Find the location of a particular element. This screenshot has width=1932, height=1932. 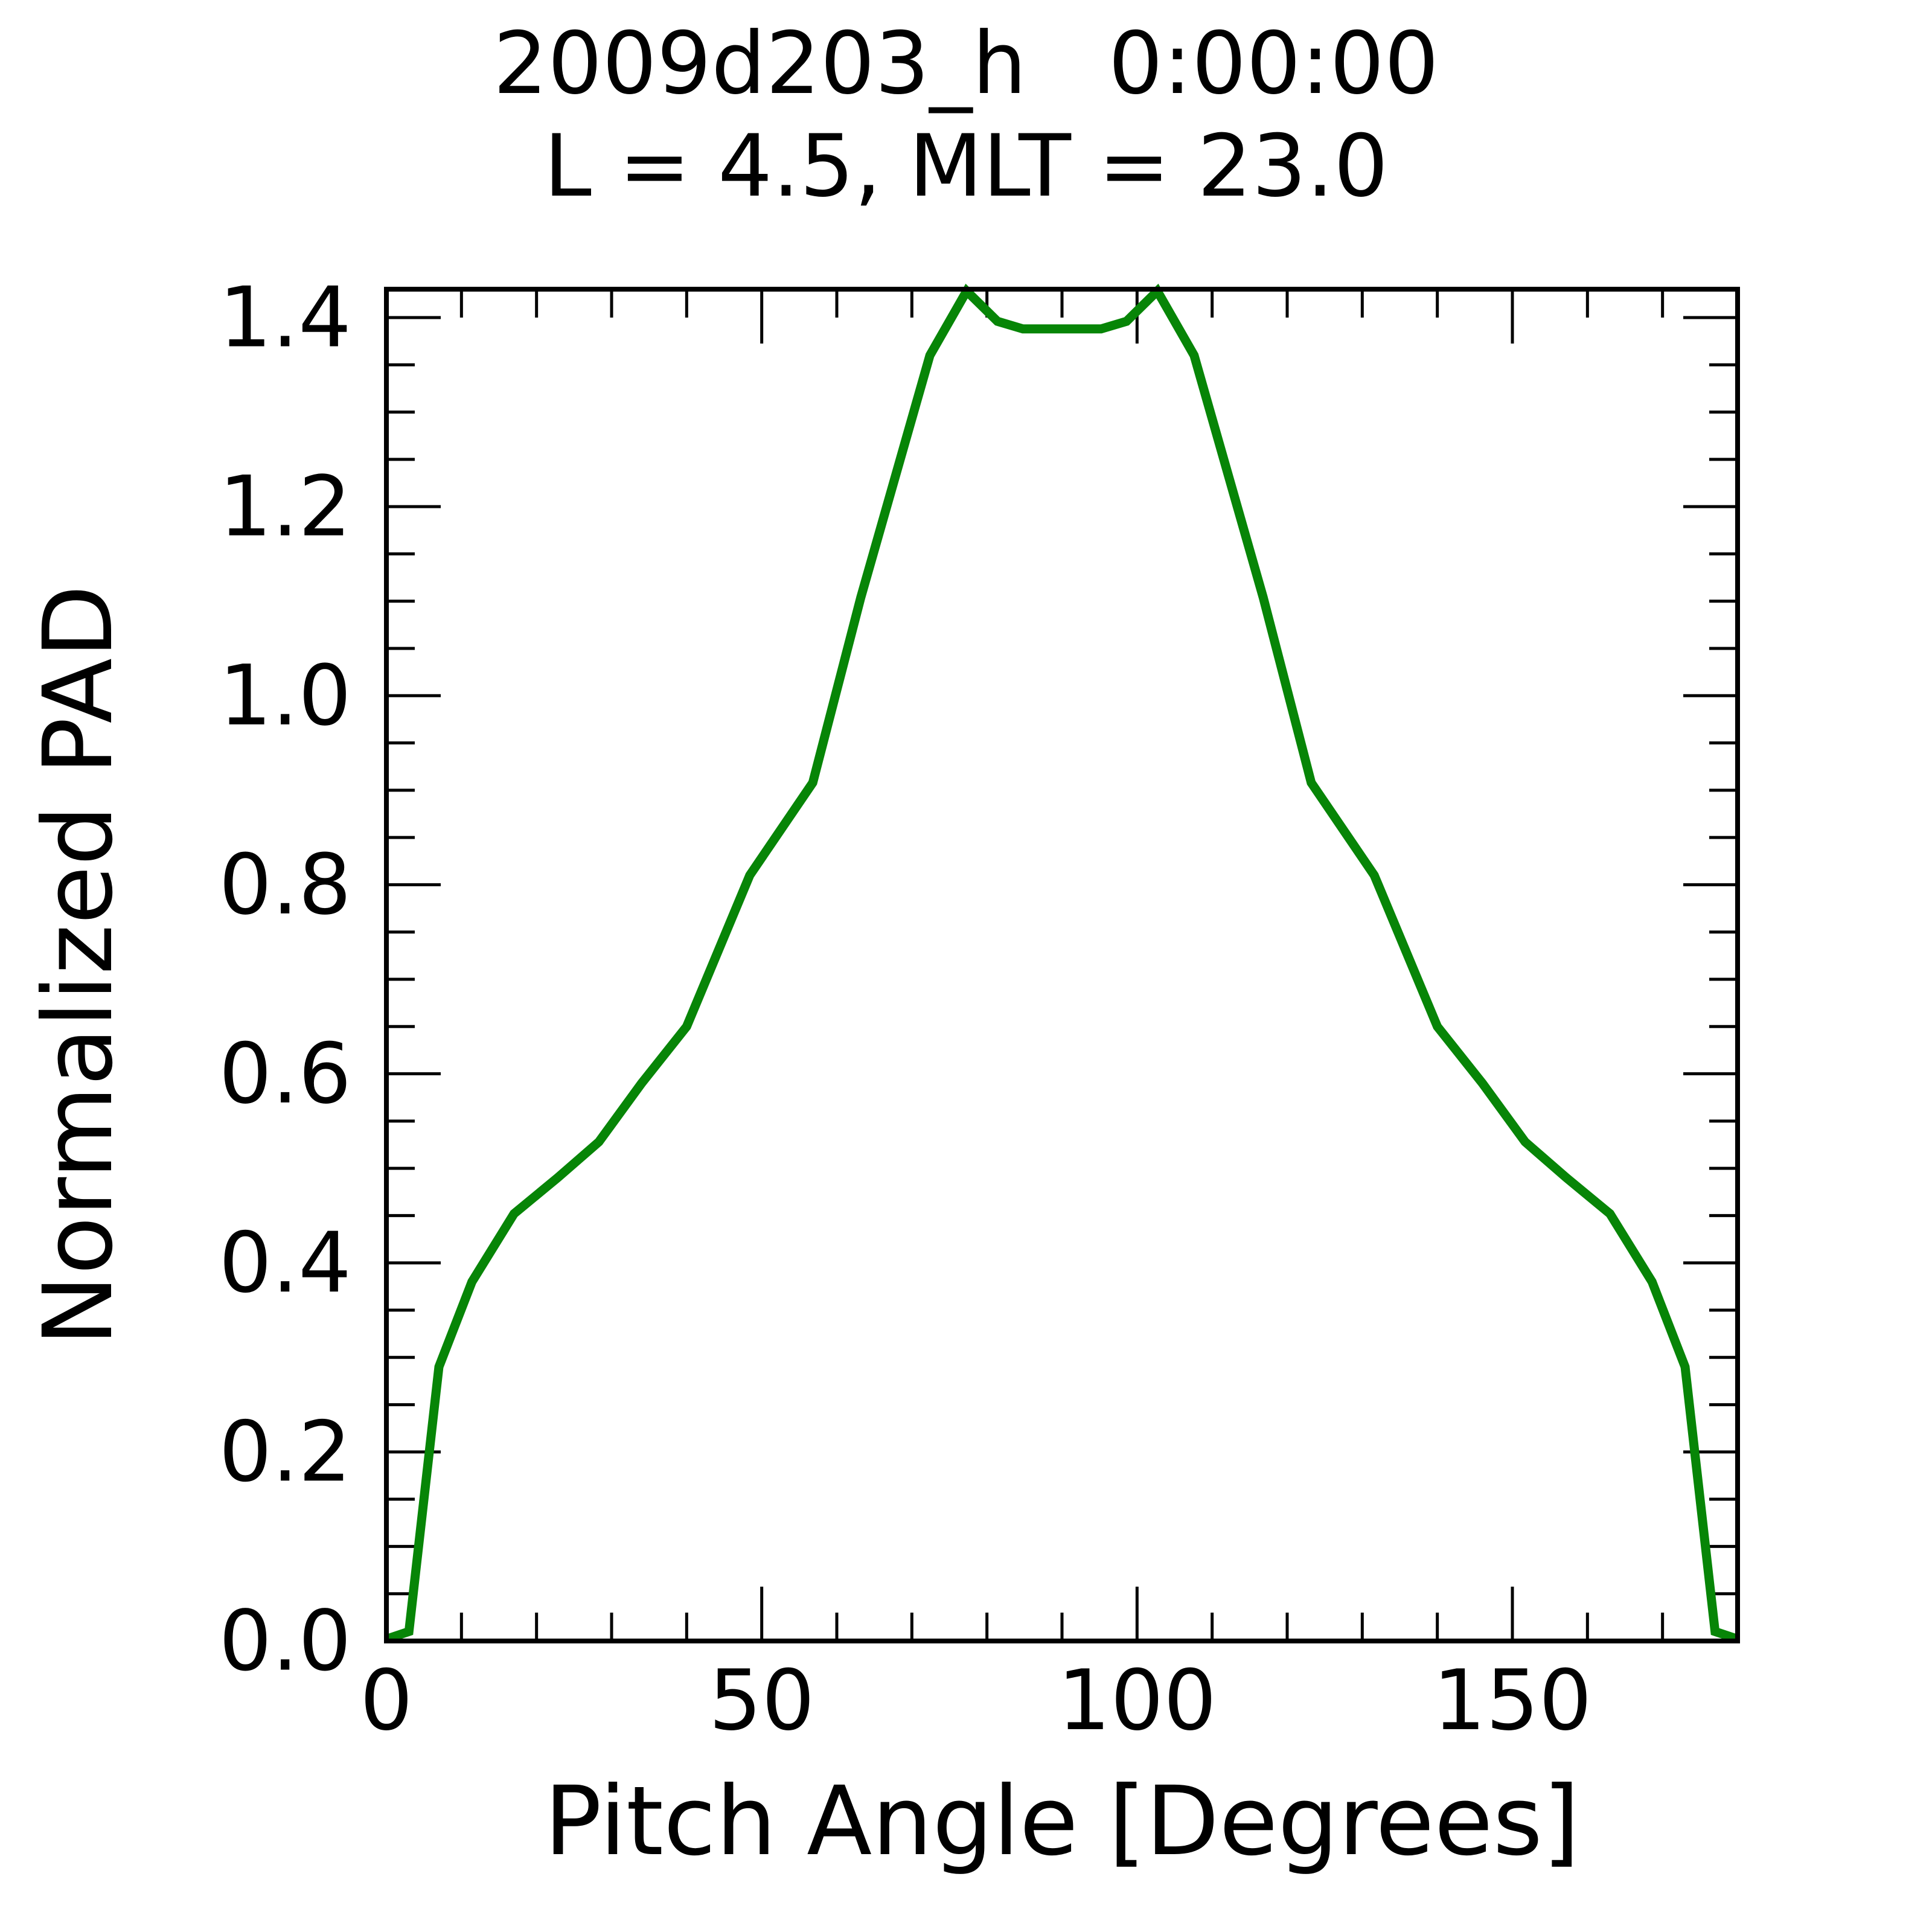

y-tick-label: 1.0 is located at coordinates (285, 695).